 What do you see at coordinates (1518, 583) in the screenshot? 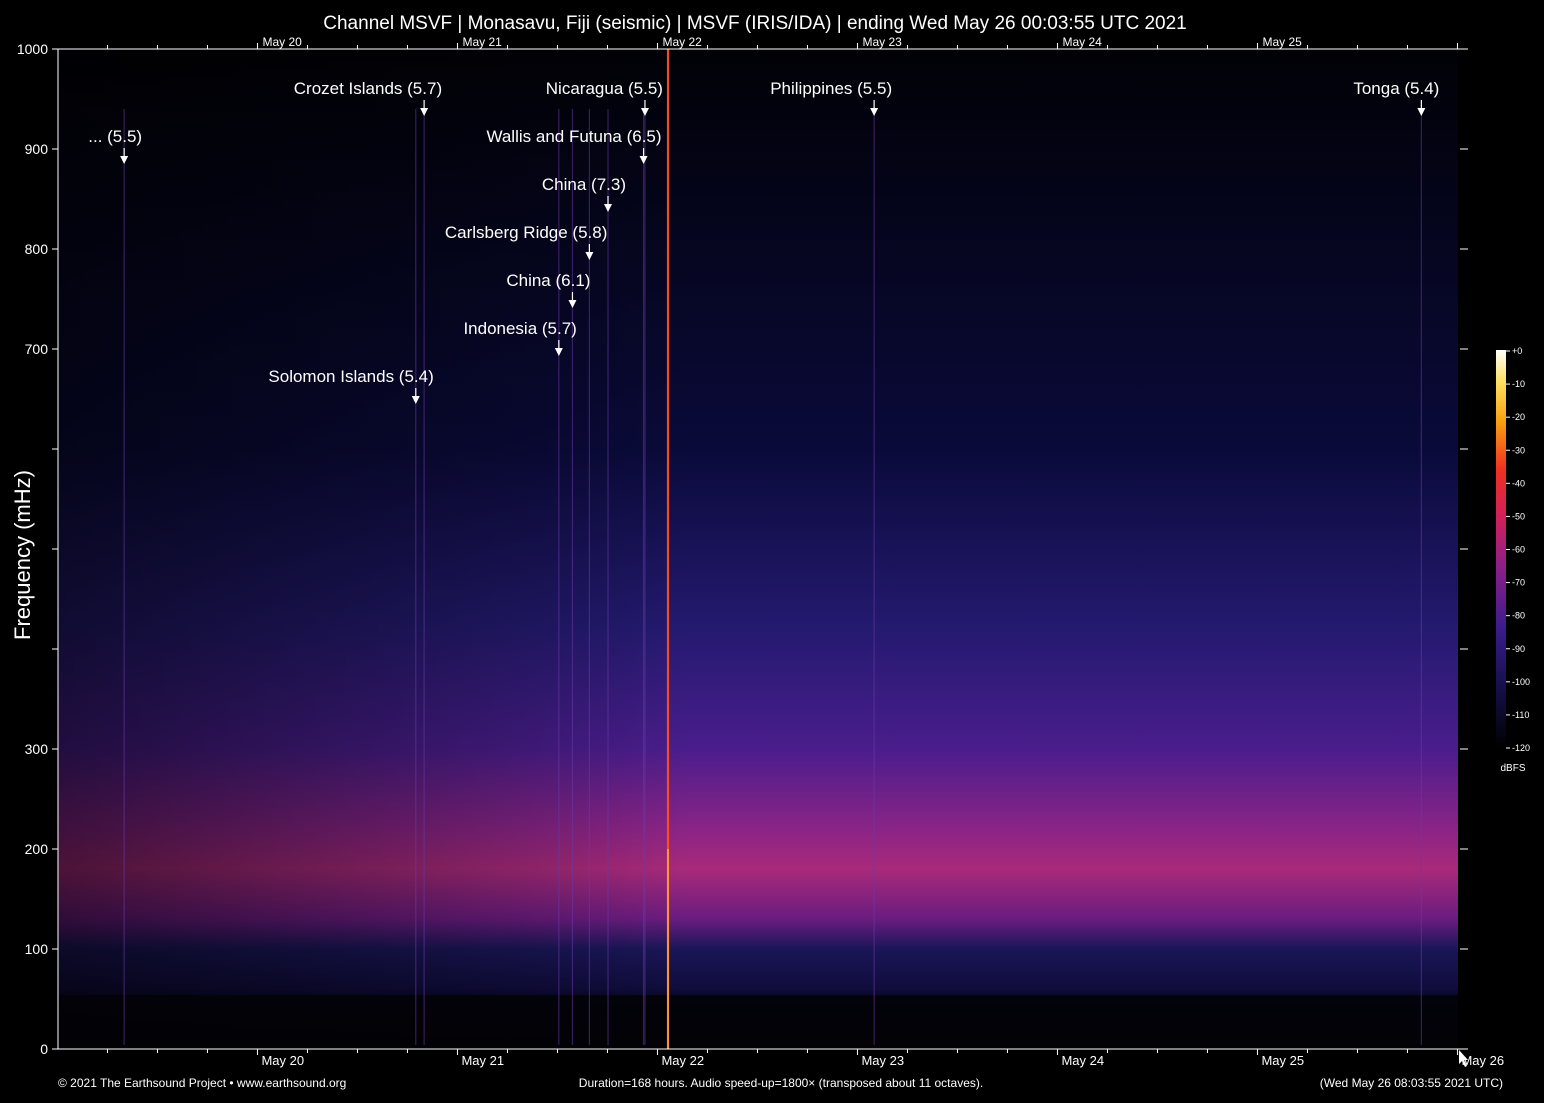
I see `colorbar-tick-label: -70` at bounding box center [1518, 583].